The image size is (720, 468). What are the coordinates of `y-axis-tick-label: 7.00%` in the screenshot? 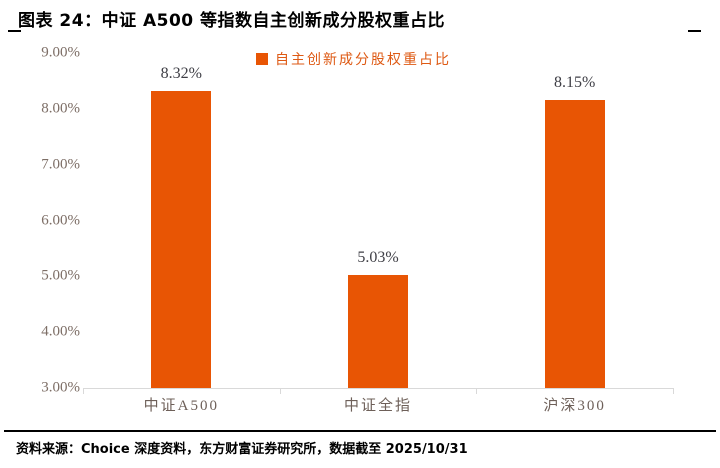 It's located at (60, 164).